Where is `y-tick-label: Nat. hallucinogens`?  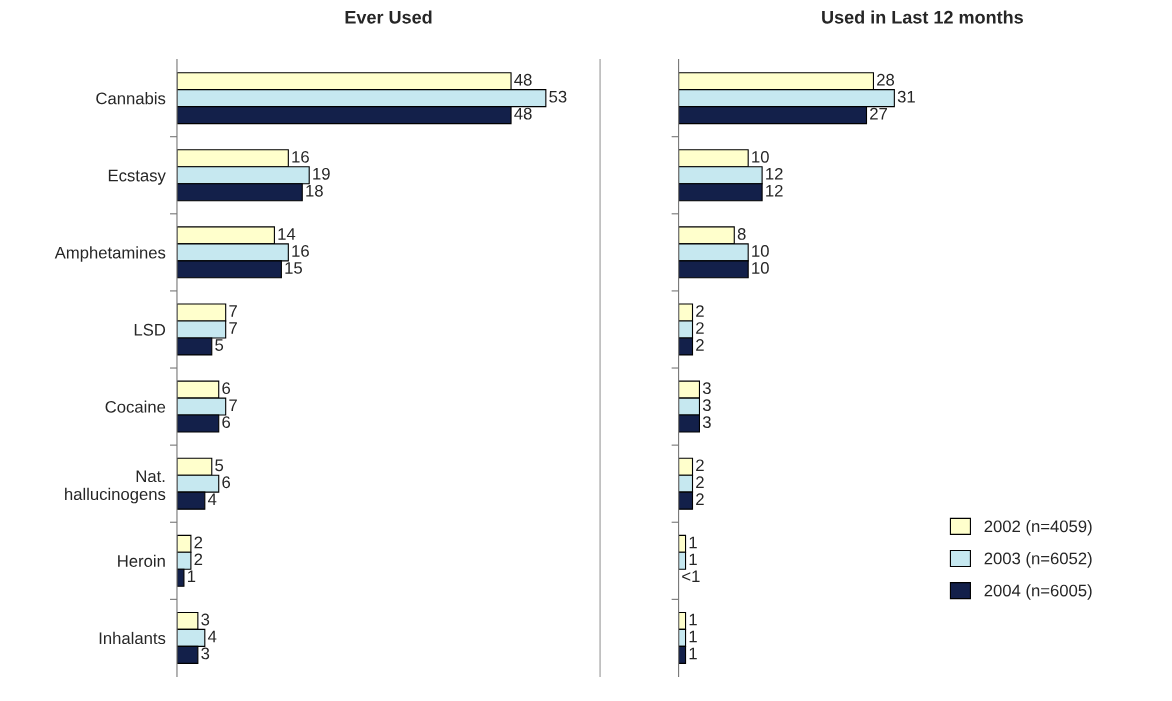
y-tick-label: Nat. hallucinogens is located at coordinates (115, 487).